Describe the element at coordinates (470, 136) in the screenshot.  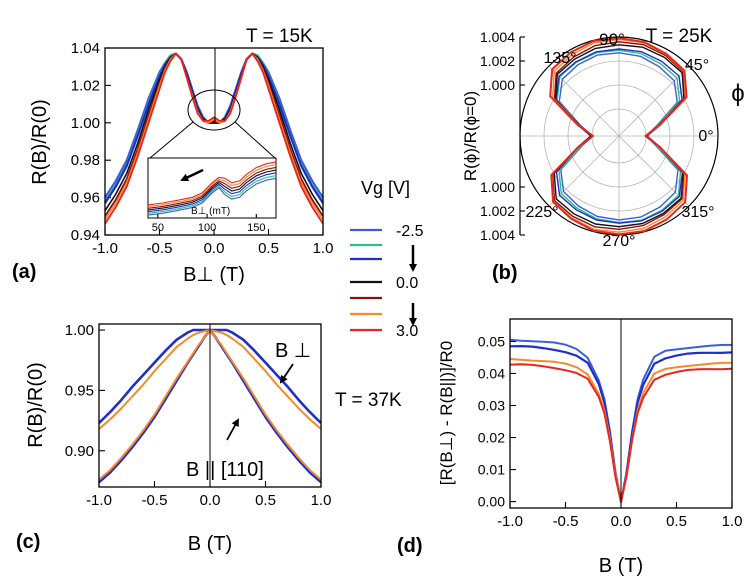
I see `panel-b-ylabel: R(ϕ)/R(ϕ=0)` at that location.